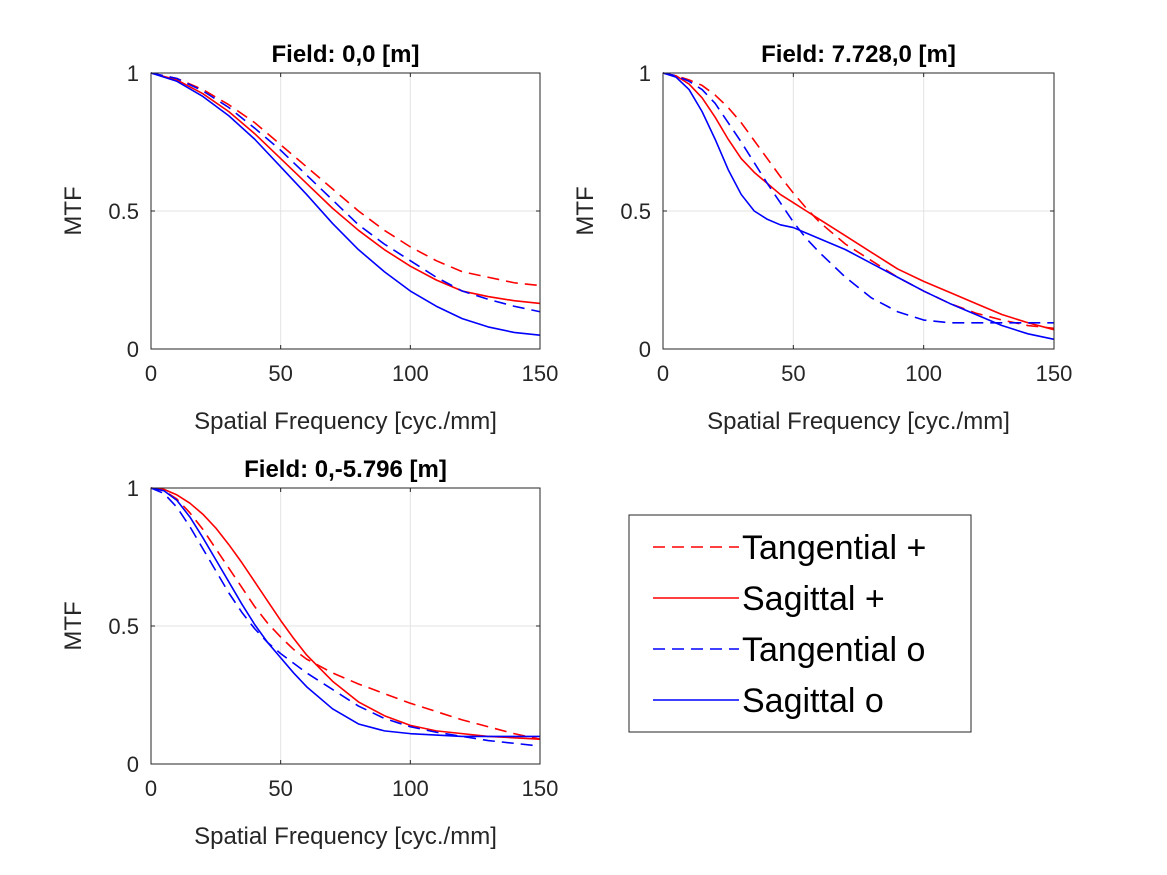  Describe the element at coordinates (813, 701) in the screenshot. I see `legend-label: Sagittal o` at that location.